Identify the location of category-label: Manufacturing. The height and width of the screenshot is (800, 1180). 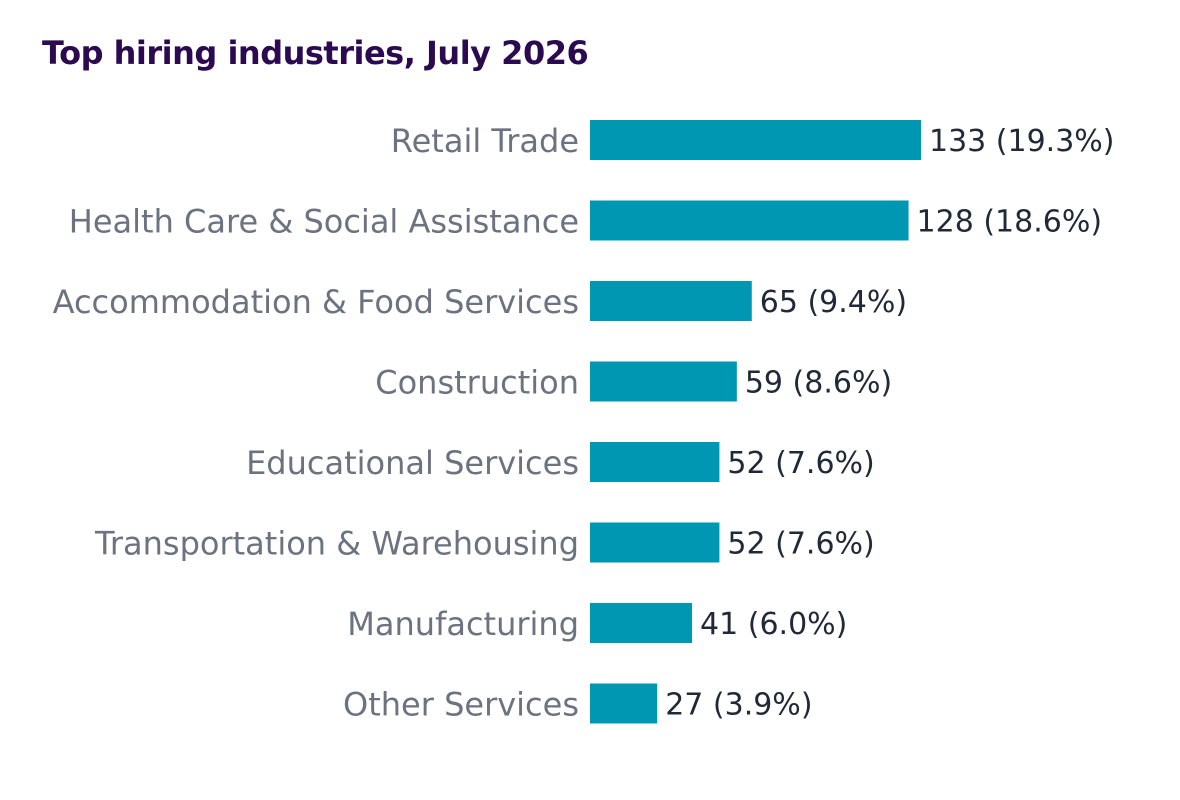
(463, 624).